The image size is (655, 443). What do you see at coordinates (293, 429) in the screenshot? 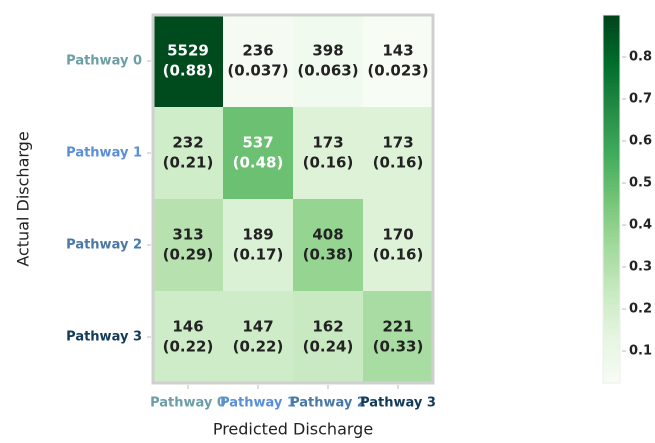
I see `x-axis-label: Predicted Discharge` at bounding box center [293, 429].